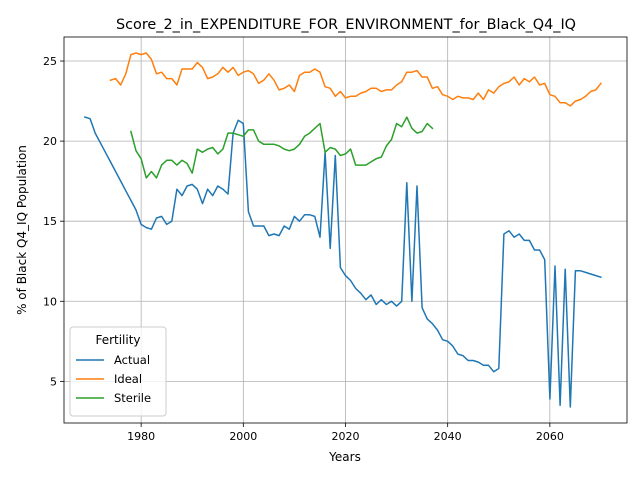 The image size is (640, 484). Describe the element at coordinates (132, 398) in the screenshot. I see `legend-label-sterile: Sterile` at that location.